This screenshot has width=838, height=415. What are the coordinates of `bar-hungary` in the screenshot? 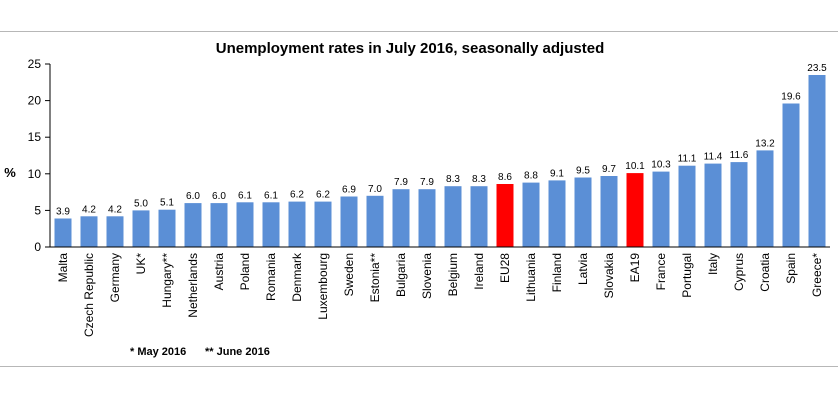 It's located at (167, 228).